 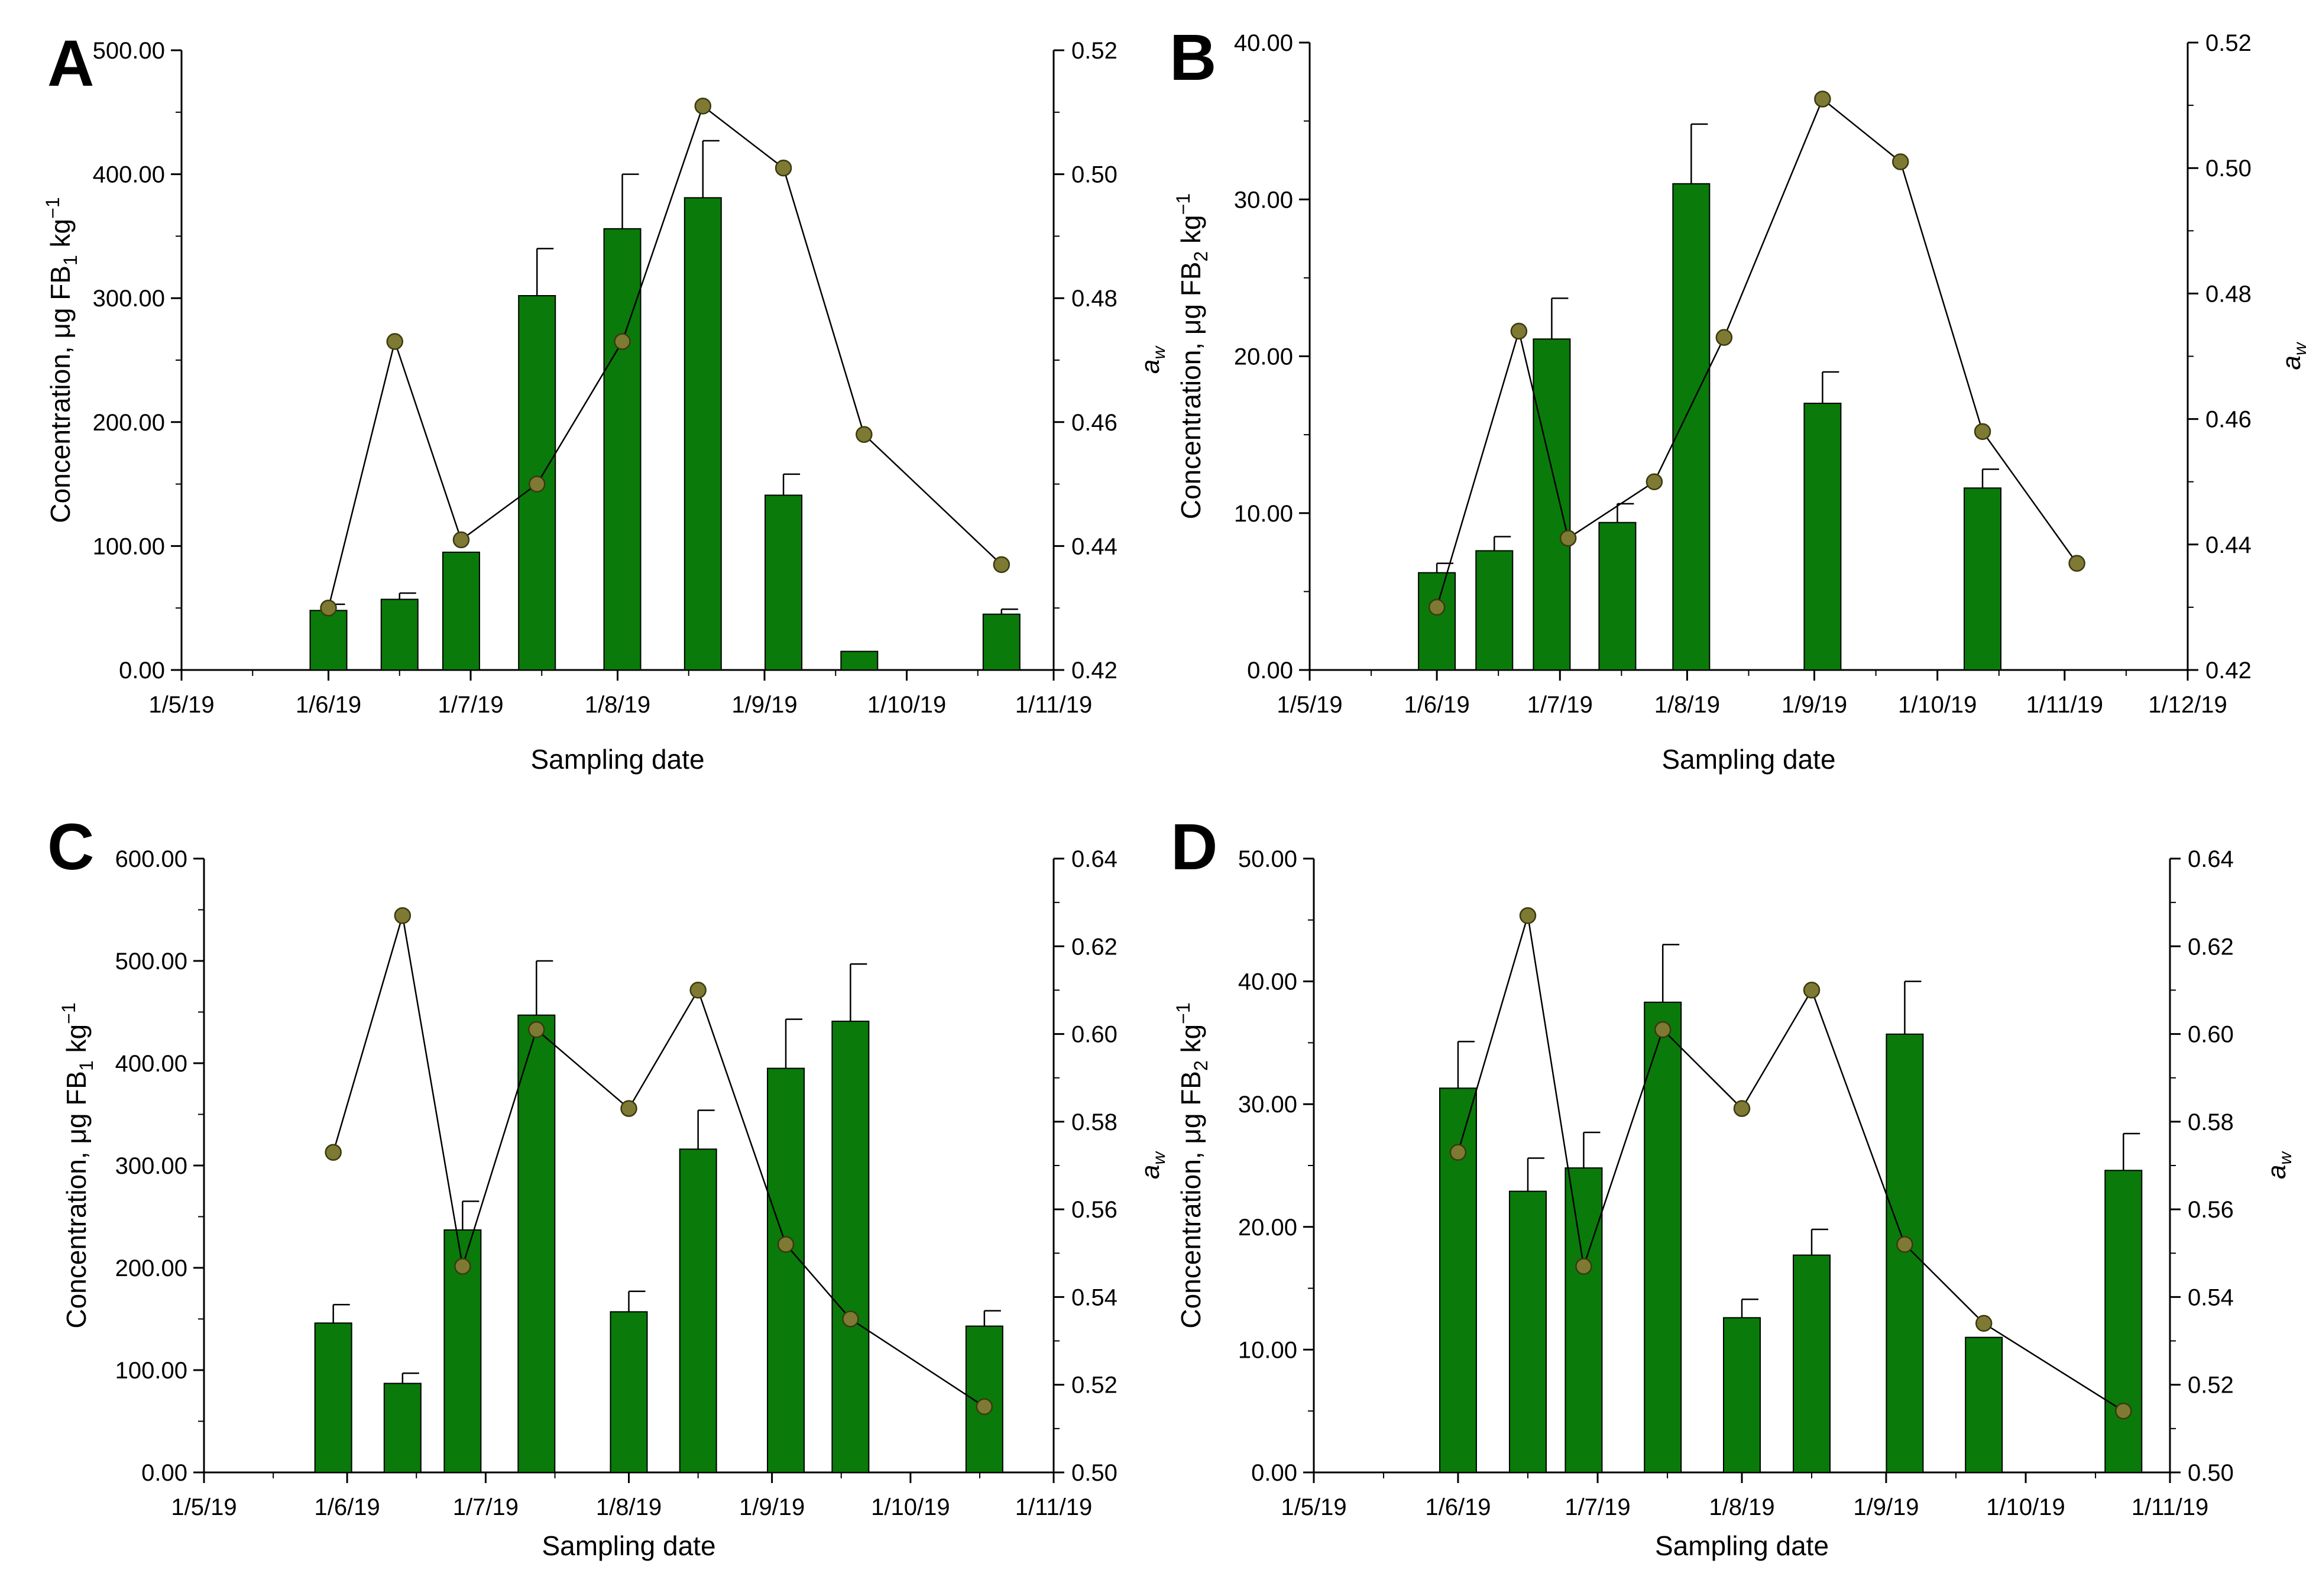 What do you see at coordinates (1094, 546) in the screenshot?
I see `y-right-tick-label: 0.44` at bounding box center [1094, 546].